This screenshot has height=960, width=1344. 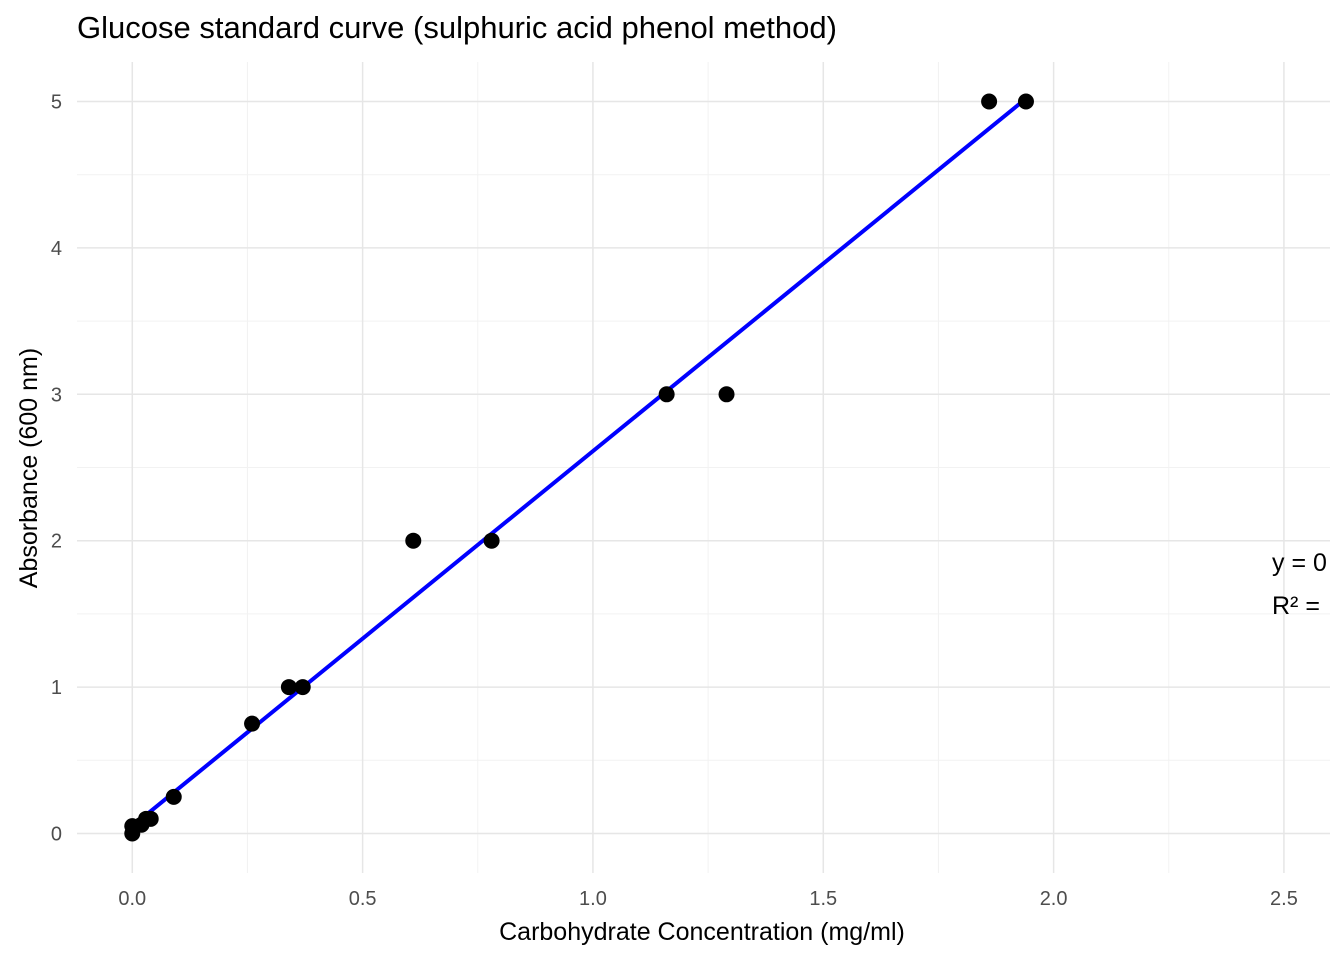 I want to click on equation-text: y = 0, so click(x=1299, y=563).